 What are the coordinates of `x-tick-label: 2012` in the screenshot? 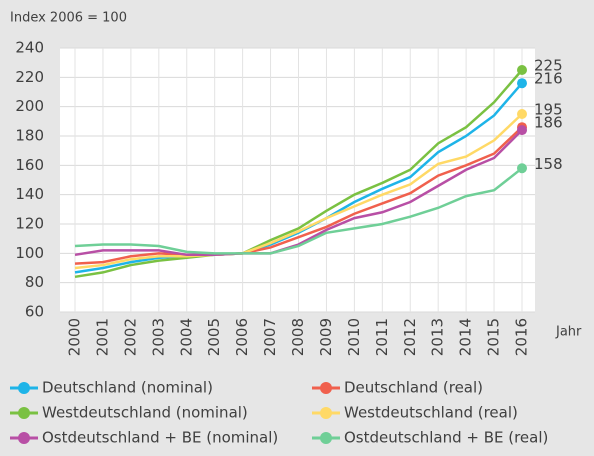 It's located at (410, 337).